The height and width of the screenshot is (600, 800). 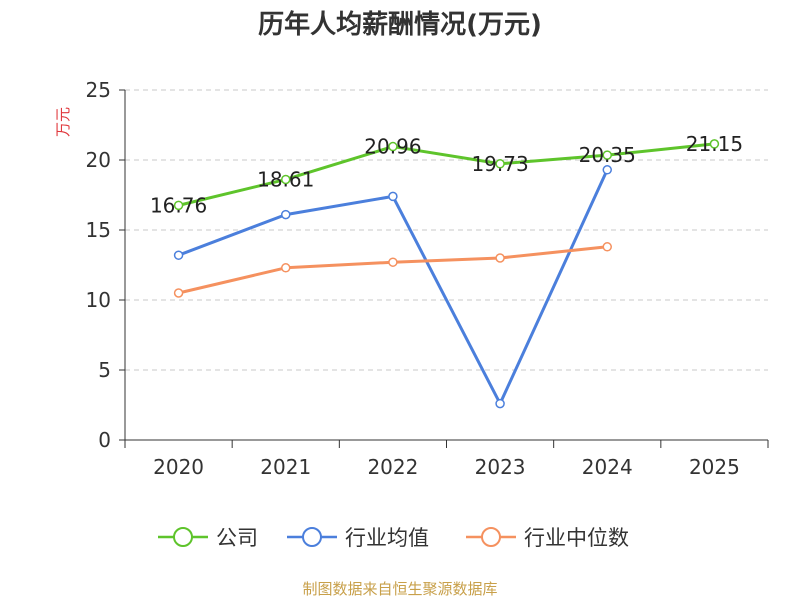 I want to click on legend: 公司 行业均值 行业中位数, so click(x=393, y=538).